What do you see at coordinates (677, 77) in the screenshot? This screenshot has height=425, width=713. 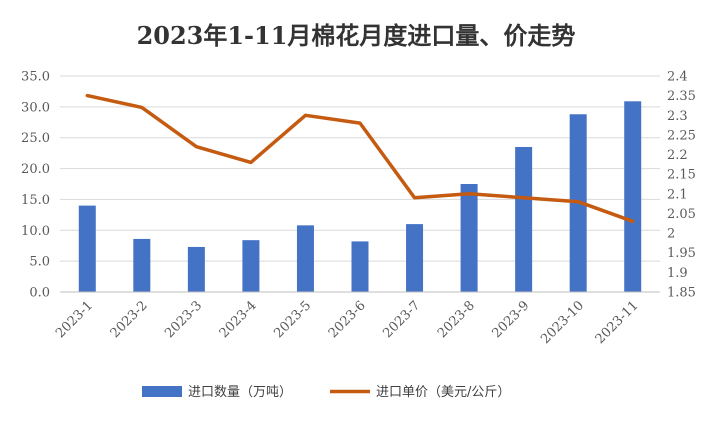 I see `y-right-tick-label: 2.4` at bounding box center [677, 77].